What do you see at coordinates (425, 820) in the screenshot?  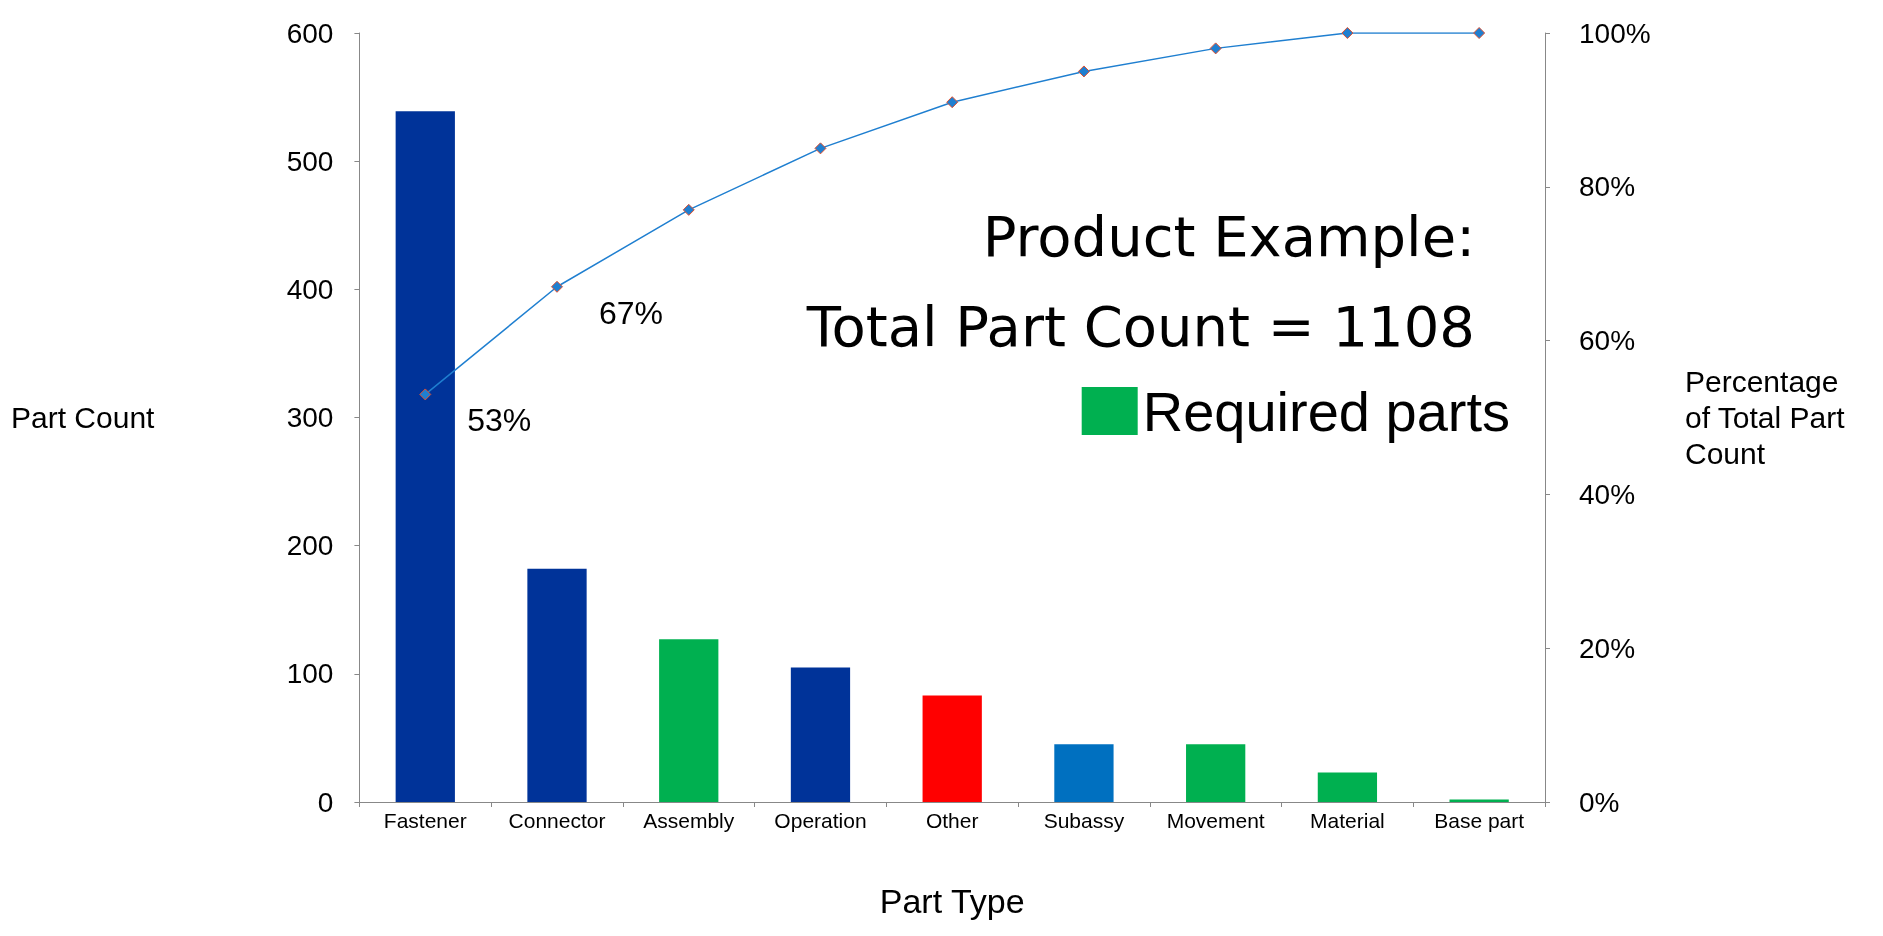 I see `x-tick-label: Fastener` at bounding box center [425, 820].